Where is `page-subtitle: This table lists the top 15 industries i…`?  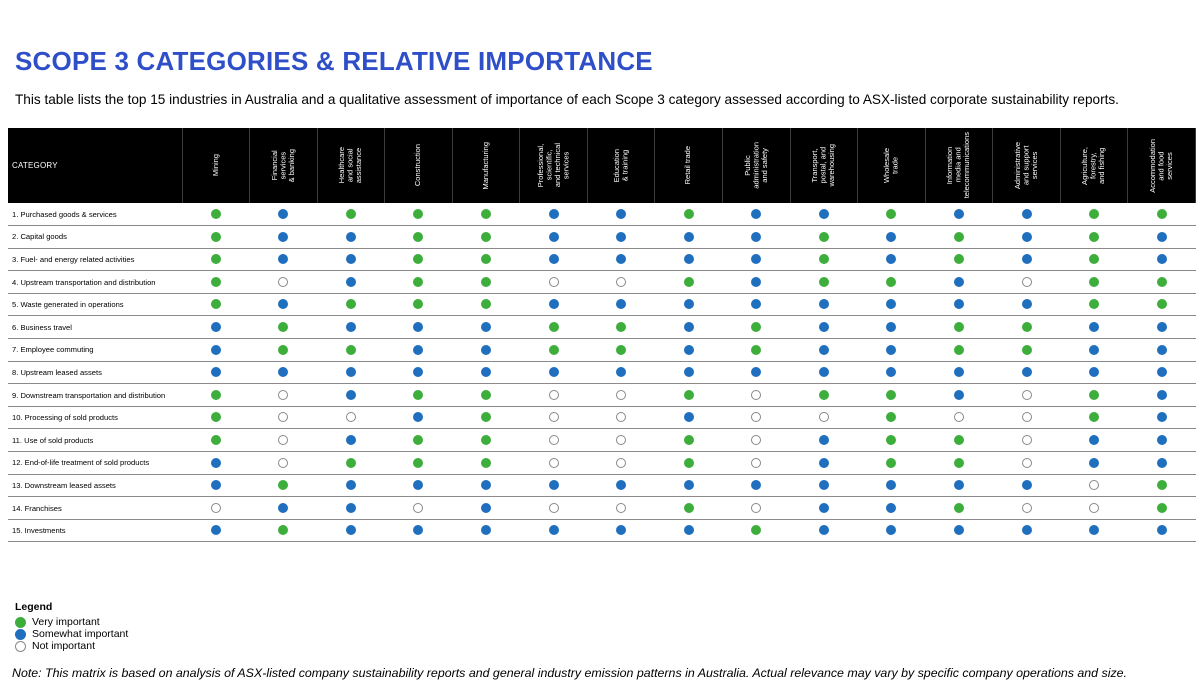
page-subtitle: This table lists the top 15 industries i… is located at coordinates (567, 99).